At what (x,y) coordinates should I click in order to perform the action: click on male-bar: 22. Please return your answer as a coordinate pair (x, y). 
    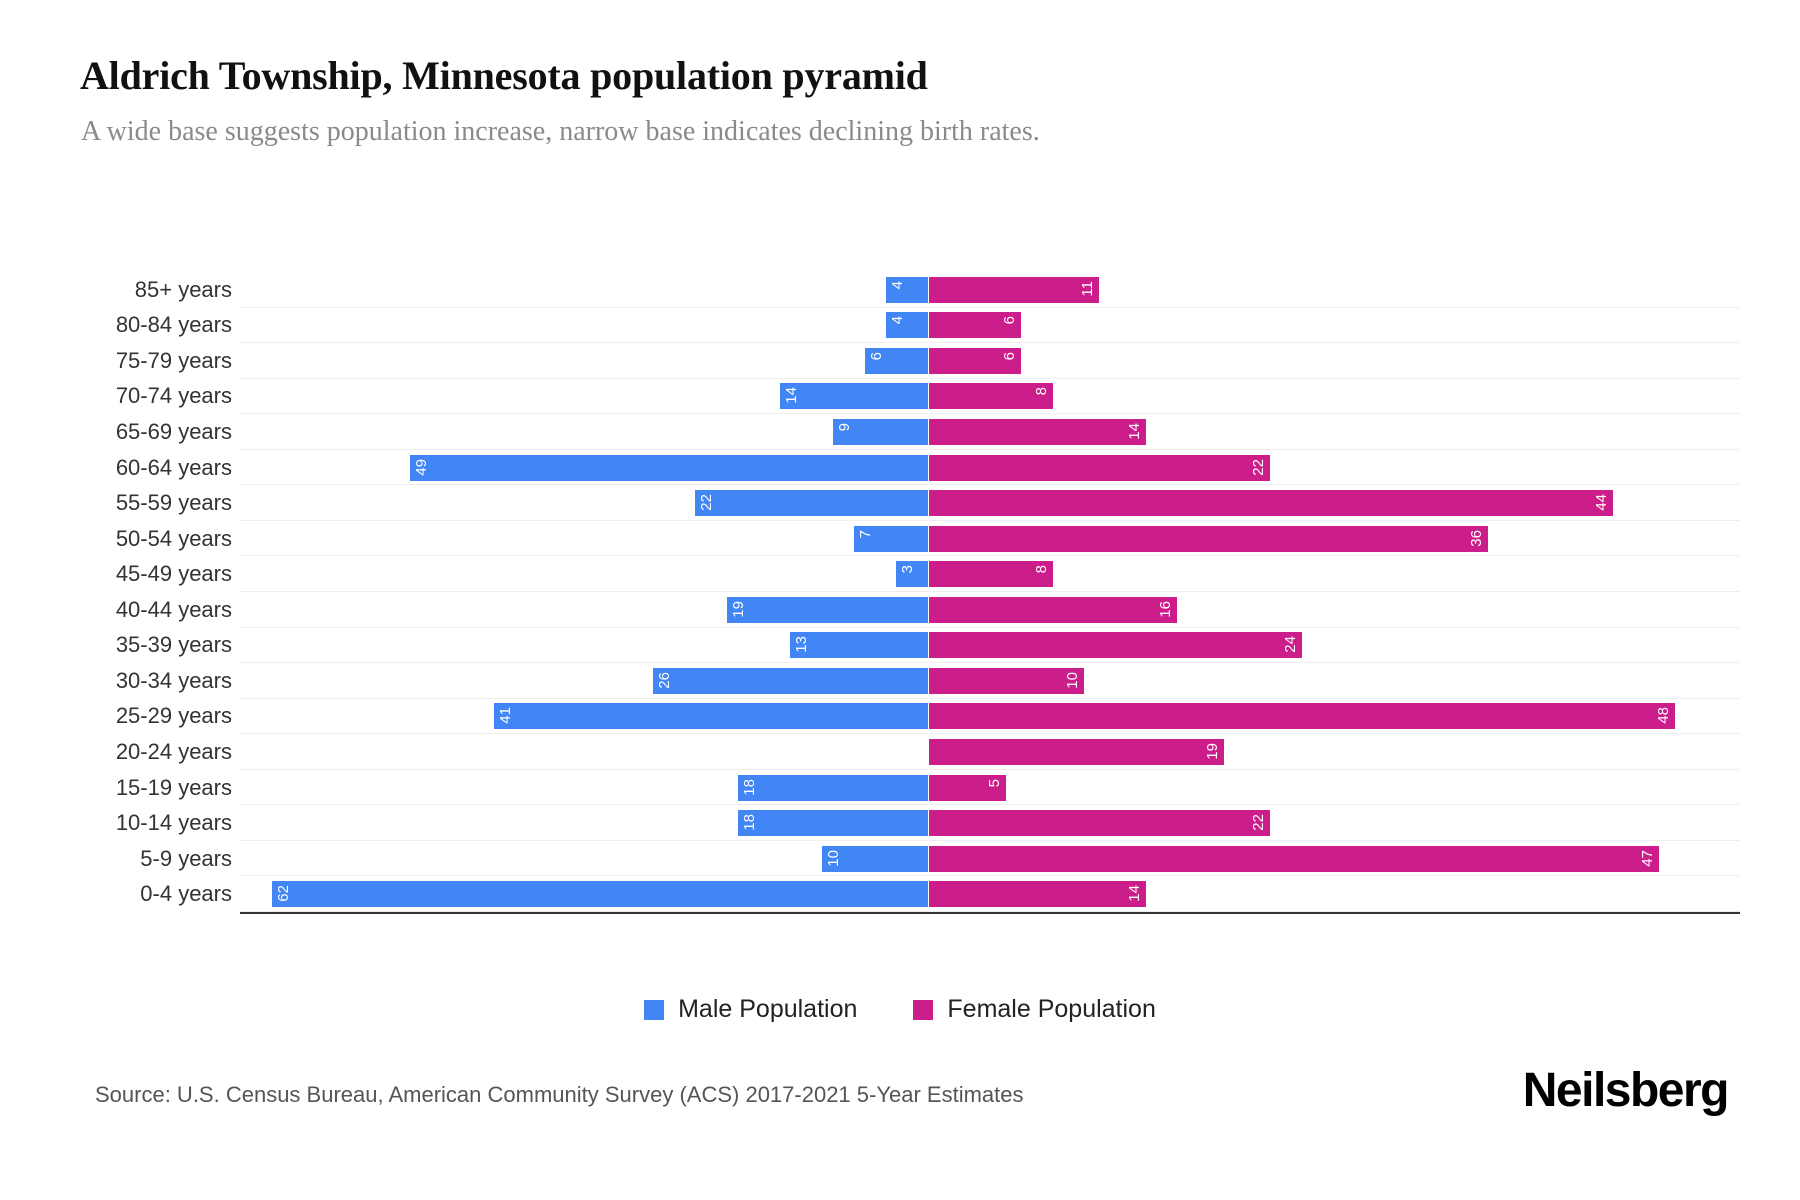
    Looking at the image, I should click on (811, 503).